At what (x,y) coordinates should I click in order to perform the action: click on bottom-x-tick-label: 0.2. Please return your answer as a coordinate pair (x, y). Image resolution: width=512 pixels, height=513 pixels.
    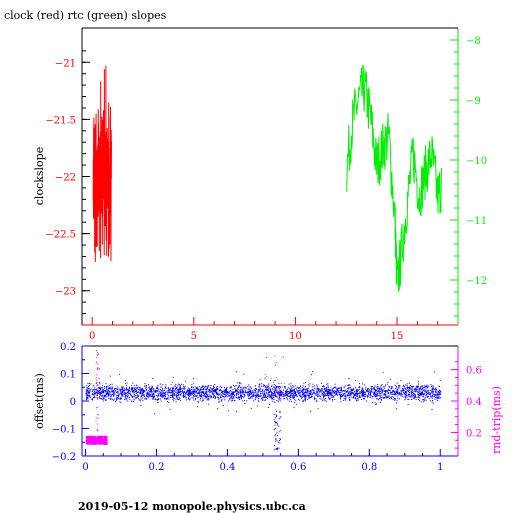
    Looking at the image, I should click on (157, 467).